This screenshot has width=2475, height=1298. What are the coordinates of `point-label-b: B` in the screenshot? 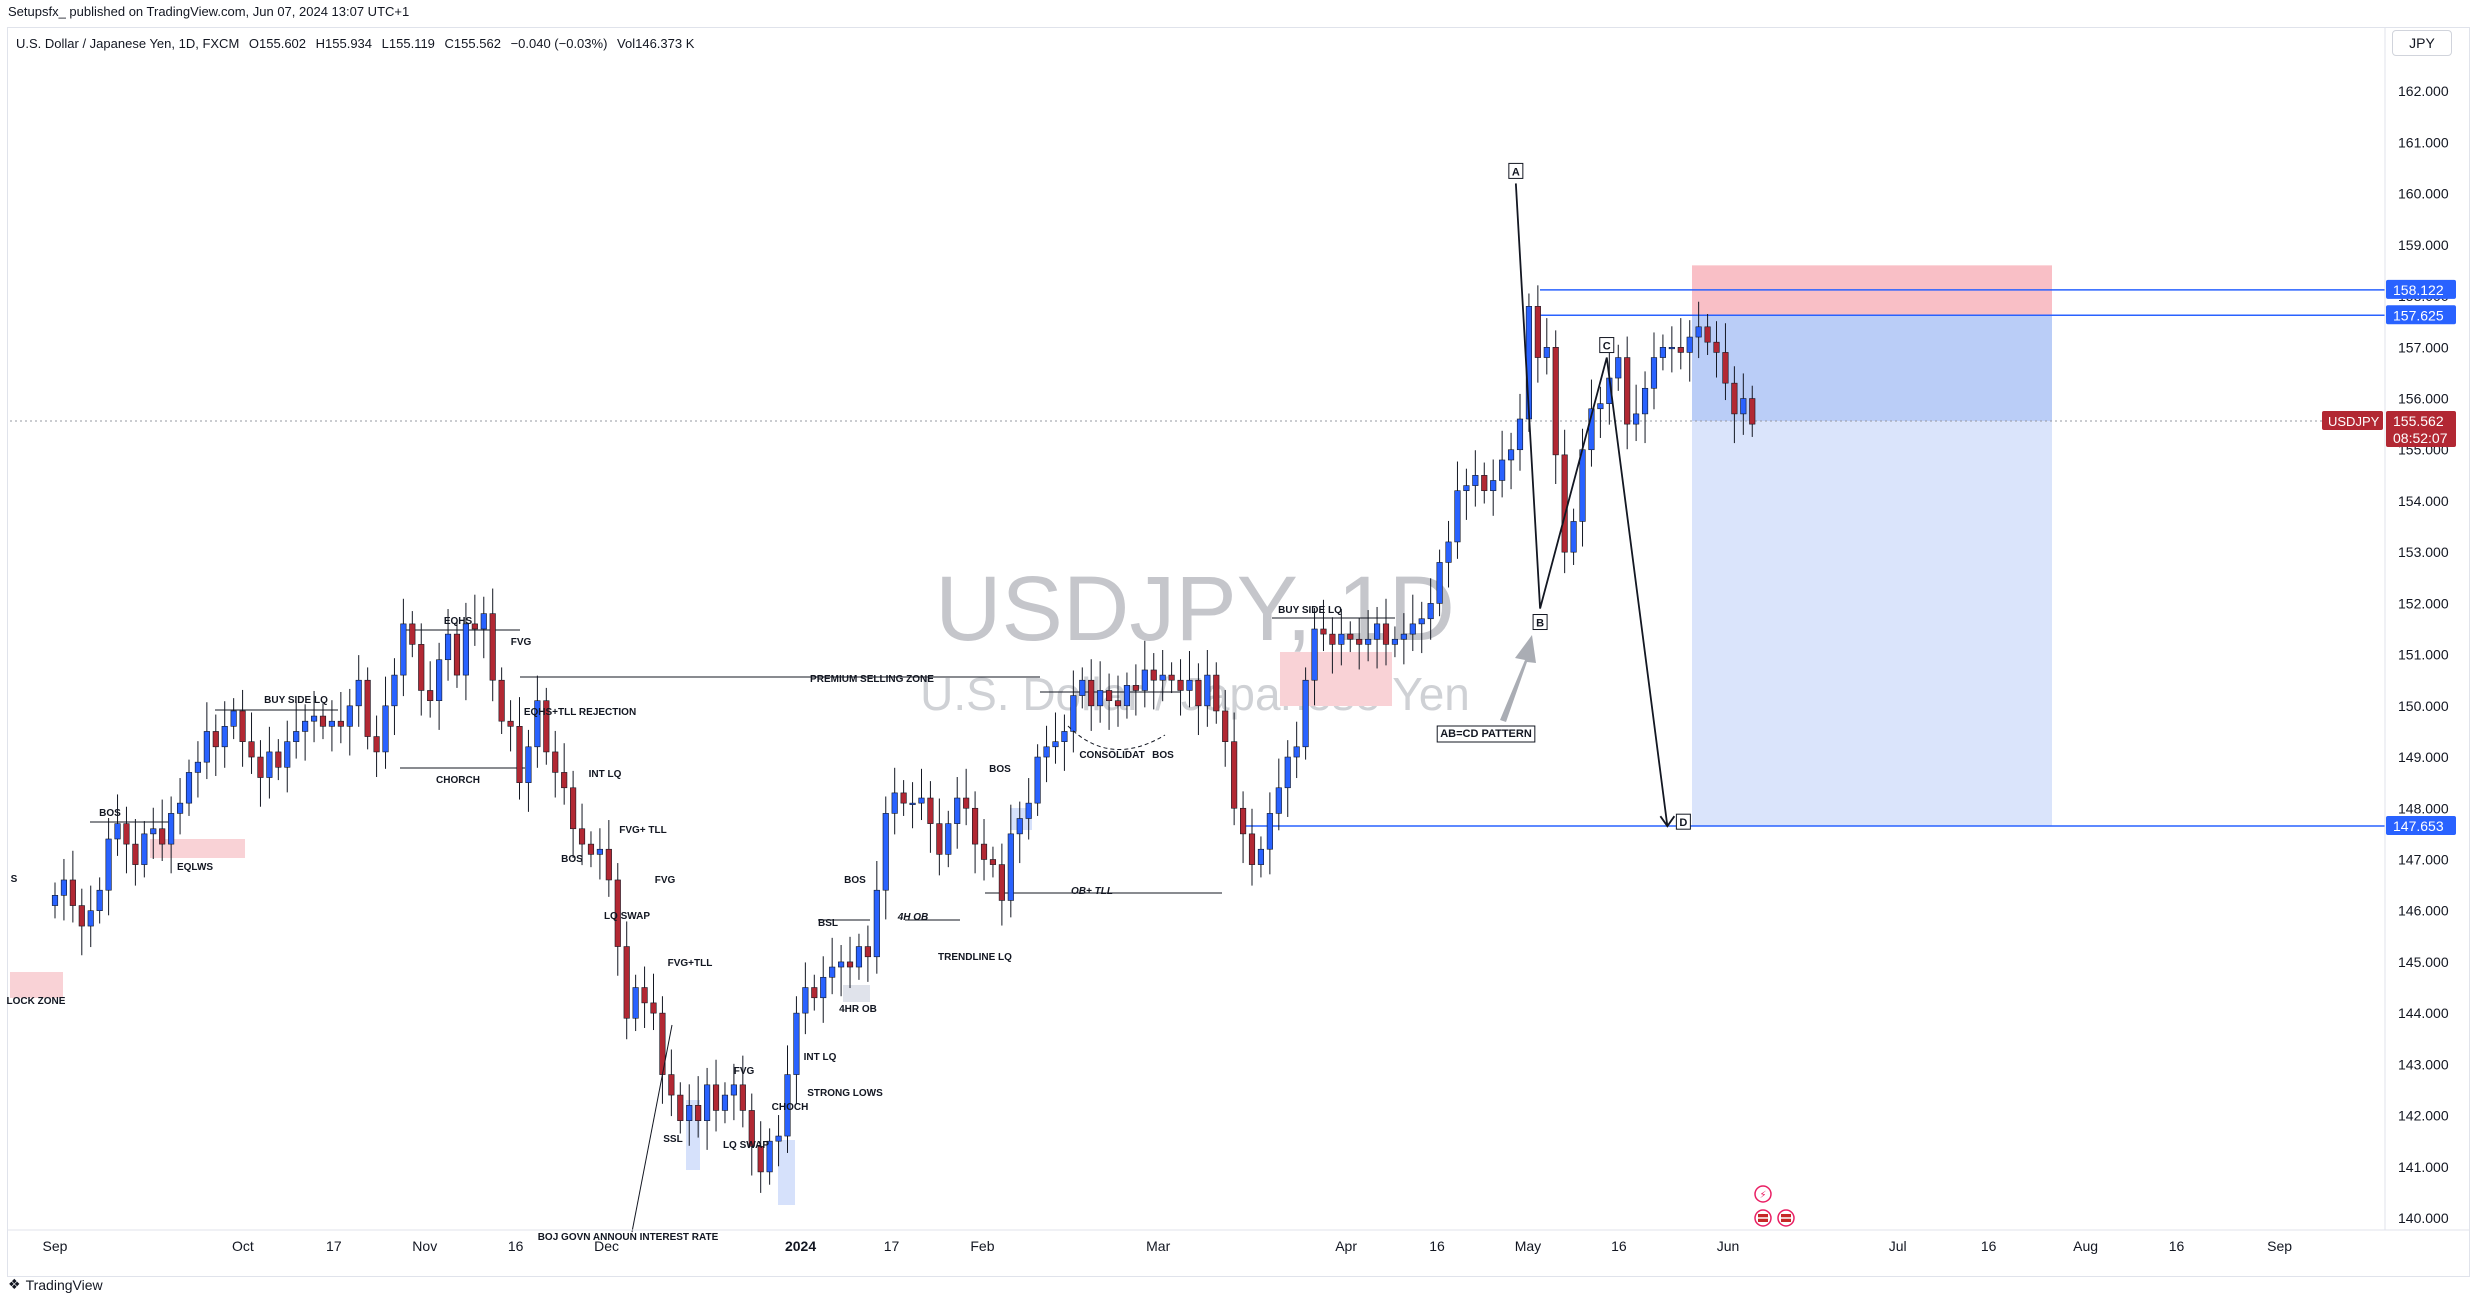 It's located at (1540, 624).